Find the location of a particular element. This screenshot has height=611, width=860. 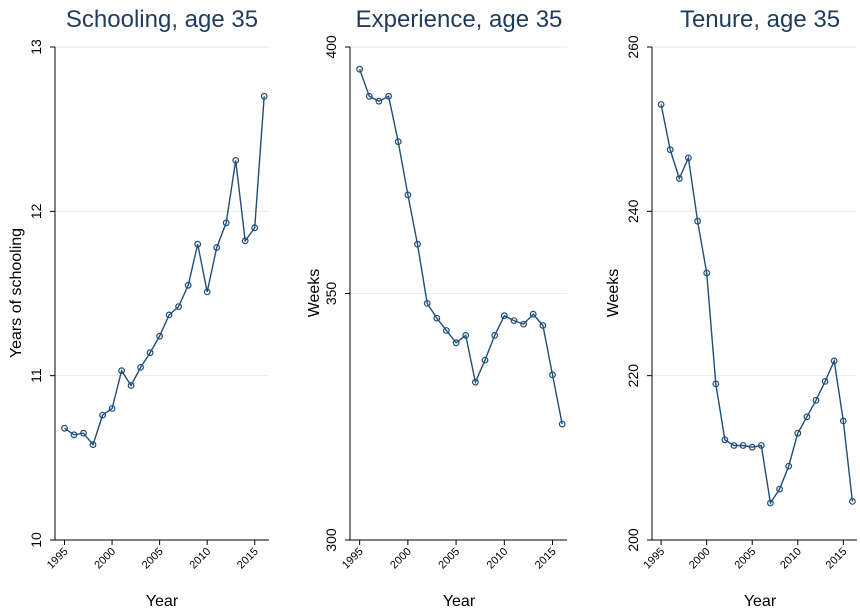

y-tick-label: 13 is located at coordinates (36, 47).